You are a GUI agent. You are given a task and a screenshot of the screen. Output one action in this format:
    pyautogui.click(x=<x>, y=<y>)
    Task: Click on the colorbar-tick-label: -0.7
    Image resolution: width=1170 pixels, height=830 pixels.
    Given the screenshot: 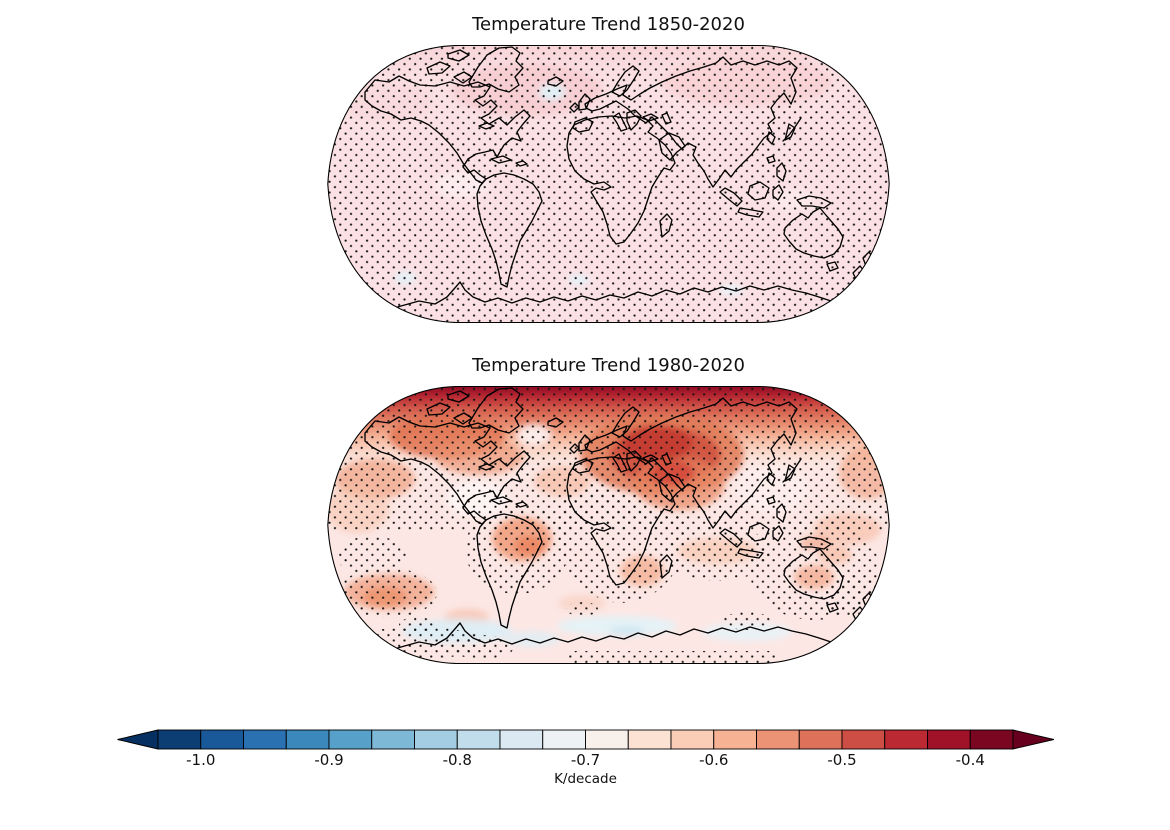 What is the action you would take?
    pyautogui.click(x=585, y=760)
    